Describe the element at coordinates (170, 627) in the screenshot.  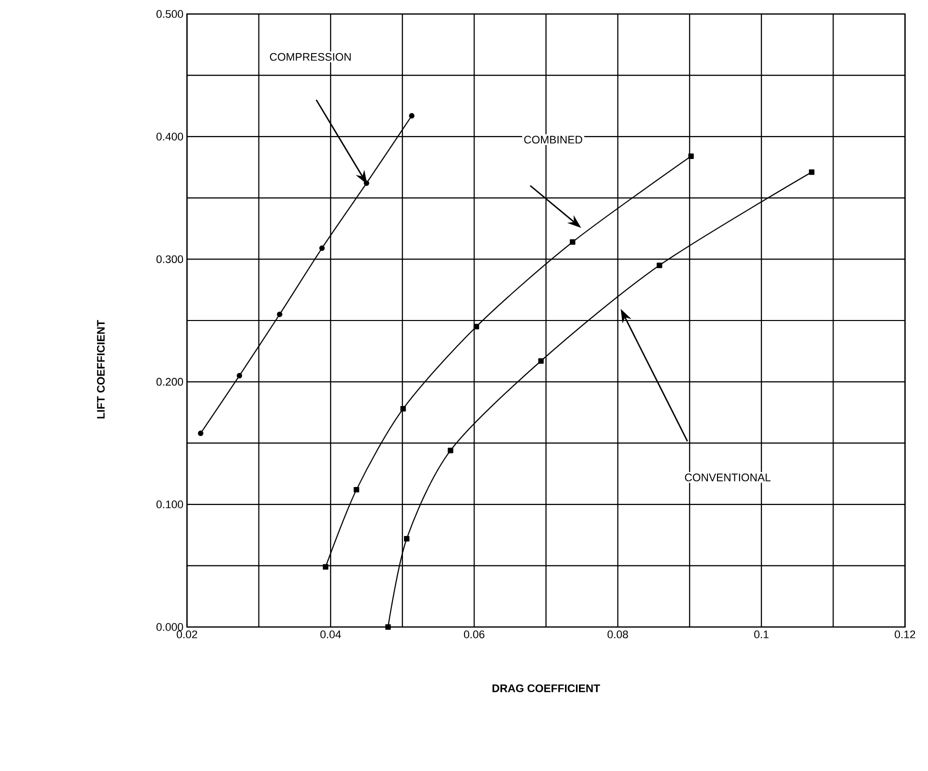
I see `y-tick-label: 0.000` at that location.